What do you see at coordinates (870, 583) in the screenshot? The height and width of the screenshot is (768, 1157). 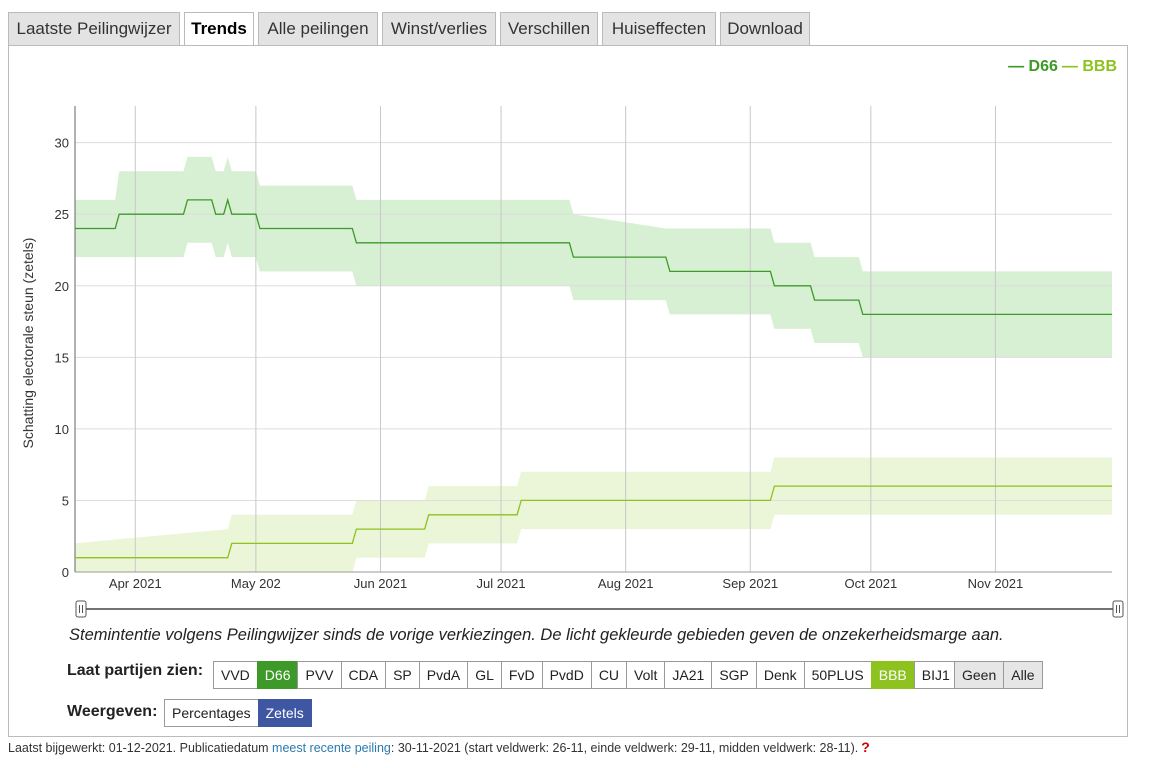 I see `x-tick-label: Oct 2021` at bounding box center [870, 583].